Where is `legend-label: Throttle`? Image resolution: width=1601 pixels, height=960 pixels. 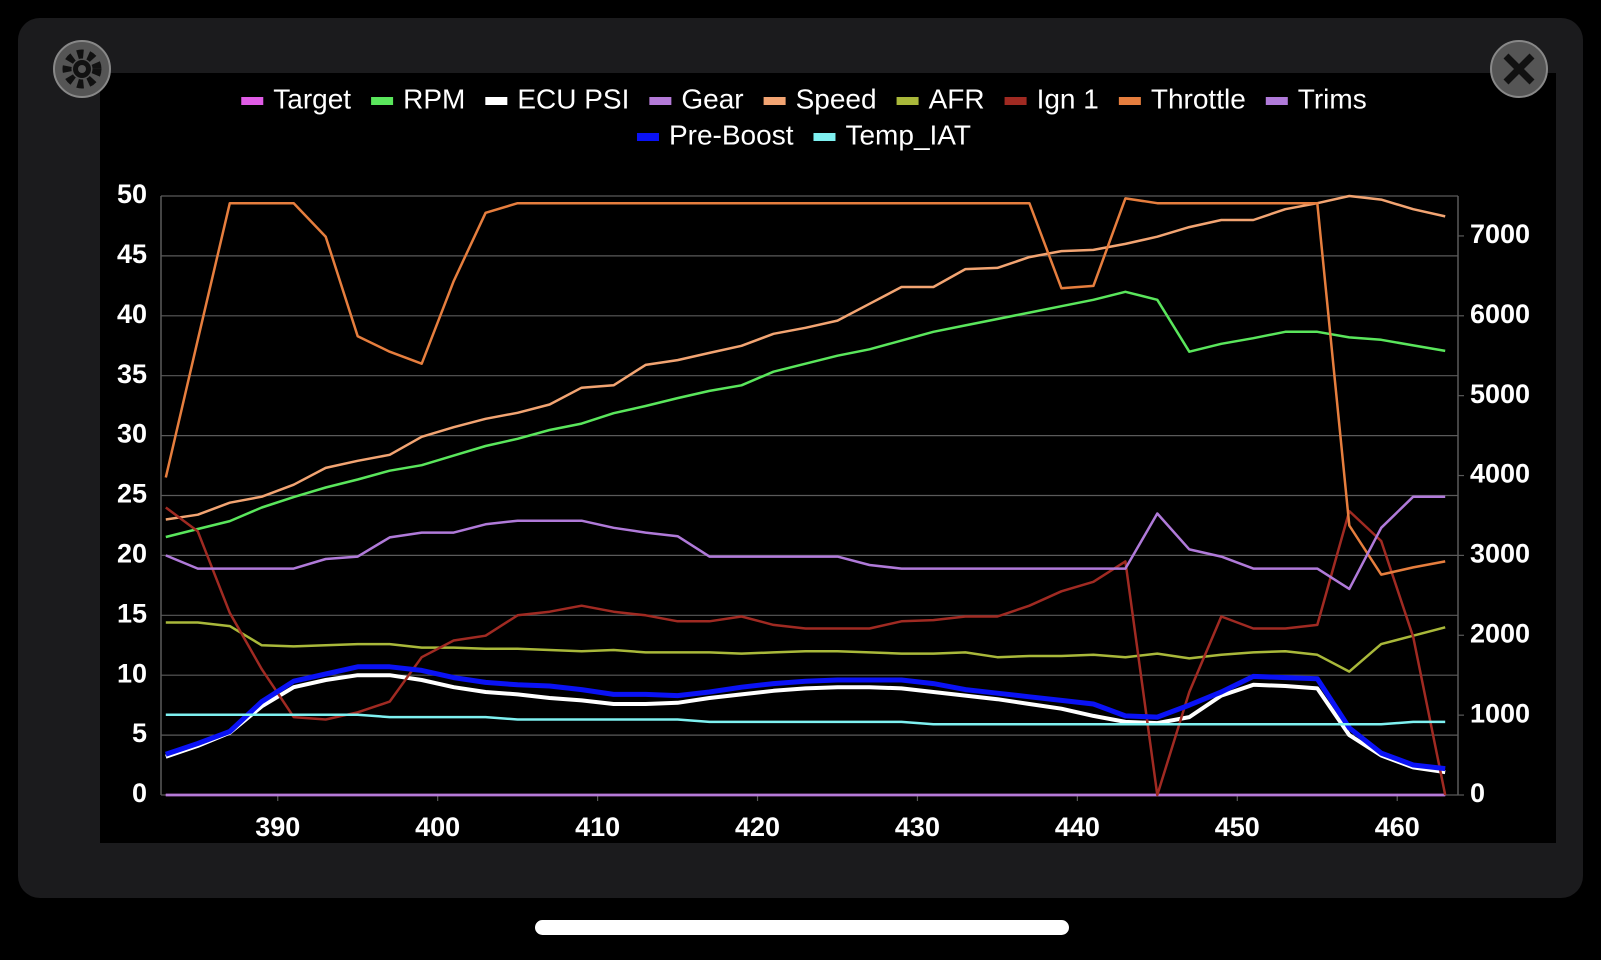 legend-label: Throttle is located at coordinates (1198, 98).